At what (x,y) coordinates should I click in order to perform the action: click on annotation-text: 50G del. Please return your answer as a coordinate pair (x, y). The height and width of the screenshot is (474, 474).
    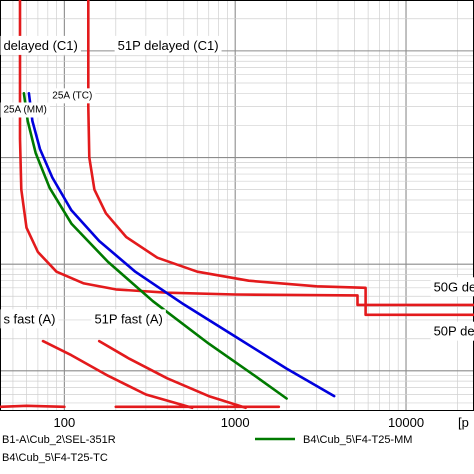
    Looking at the image, I should click on (454, 286).